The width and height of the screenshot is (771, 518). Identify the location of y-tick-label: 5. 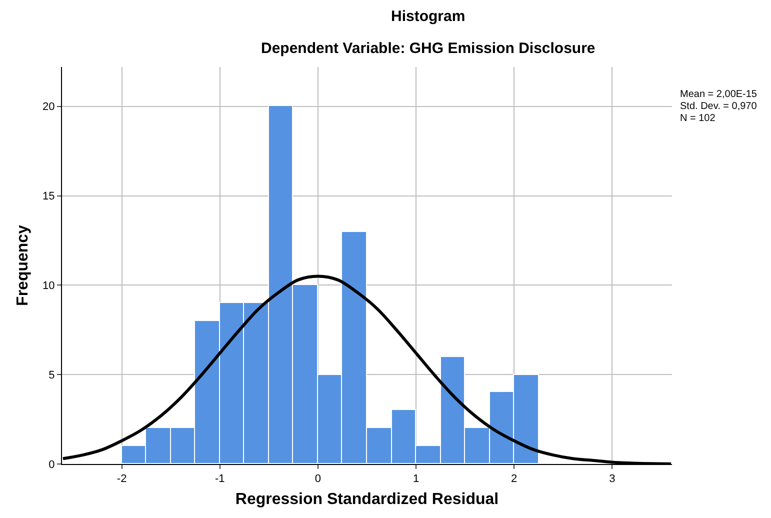
(51, 375).